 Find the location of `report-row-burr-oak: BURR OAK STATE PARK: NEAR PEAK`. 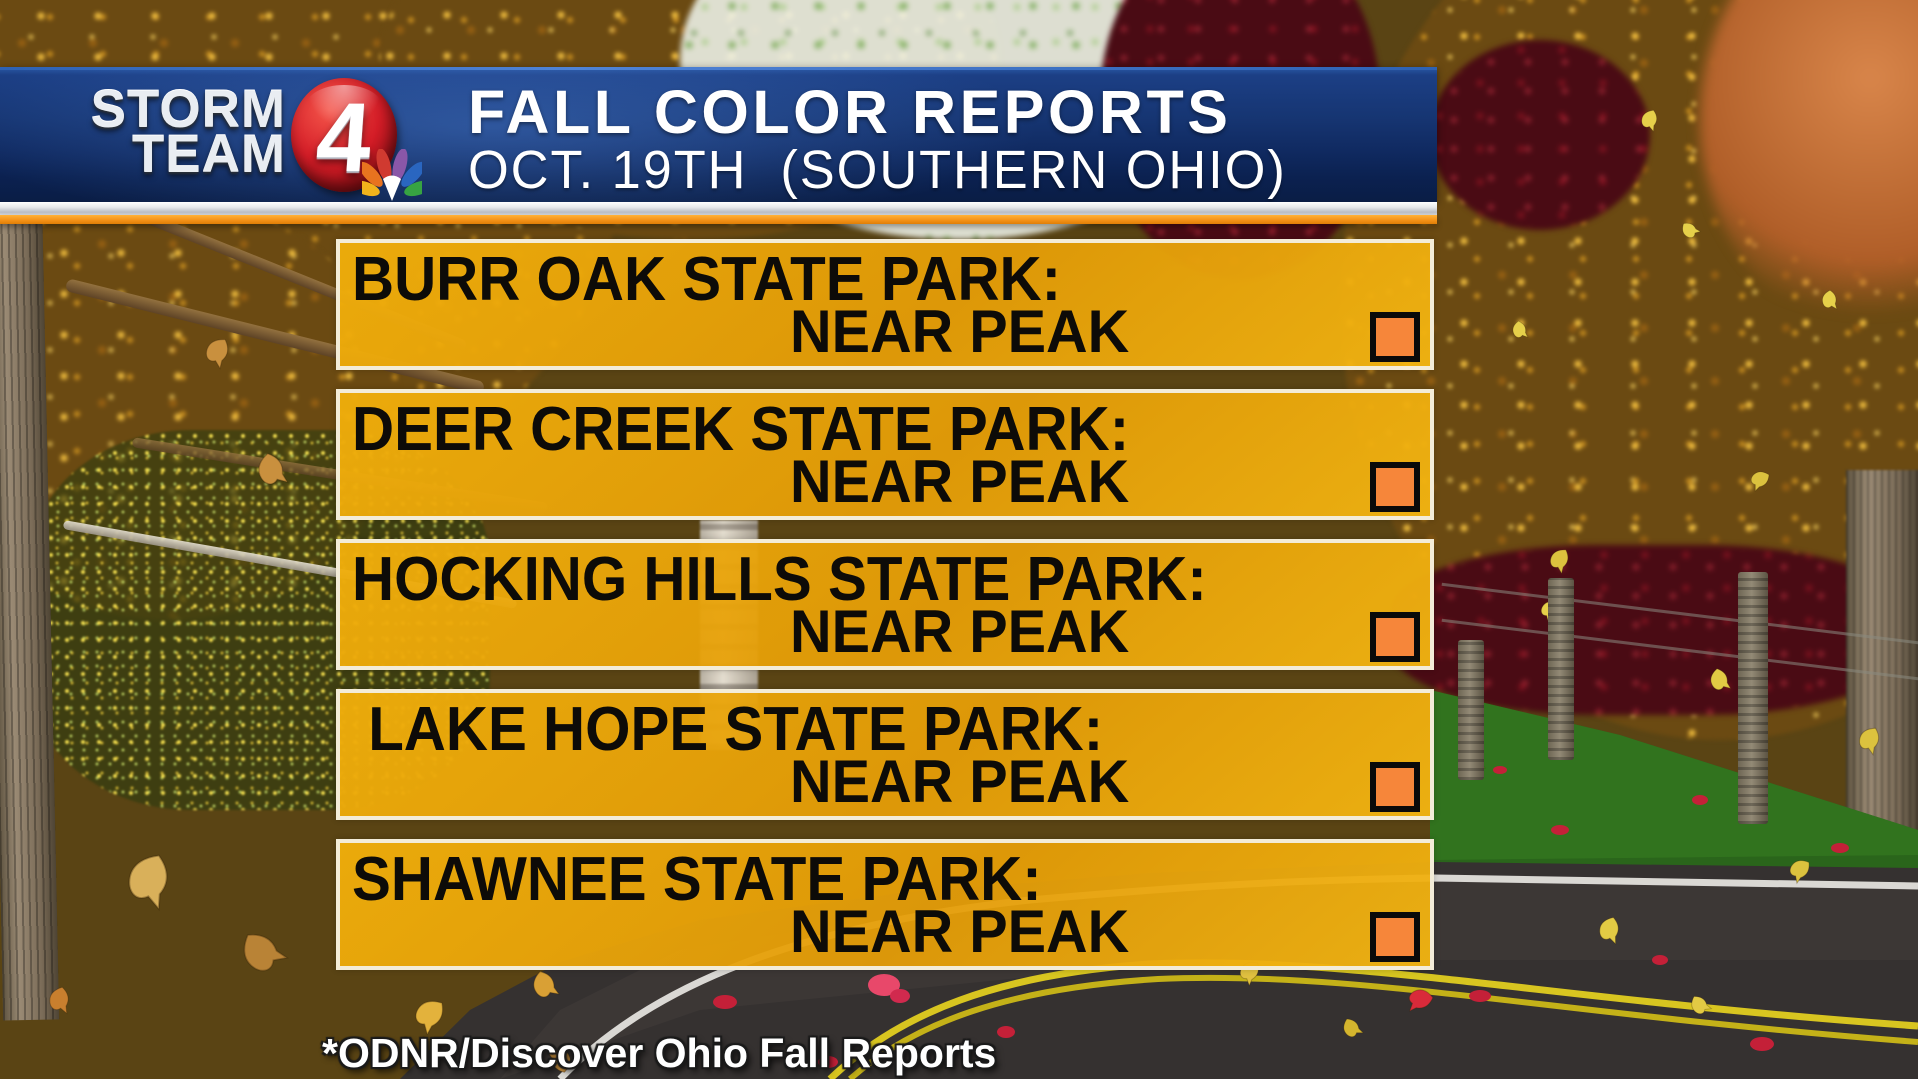

report-row-burr-oak: BURR OAK STATE PARK: NEAR PEAK is located at coordinates (885, 304).